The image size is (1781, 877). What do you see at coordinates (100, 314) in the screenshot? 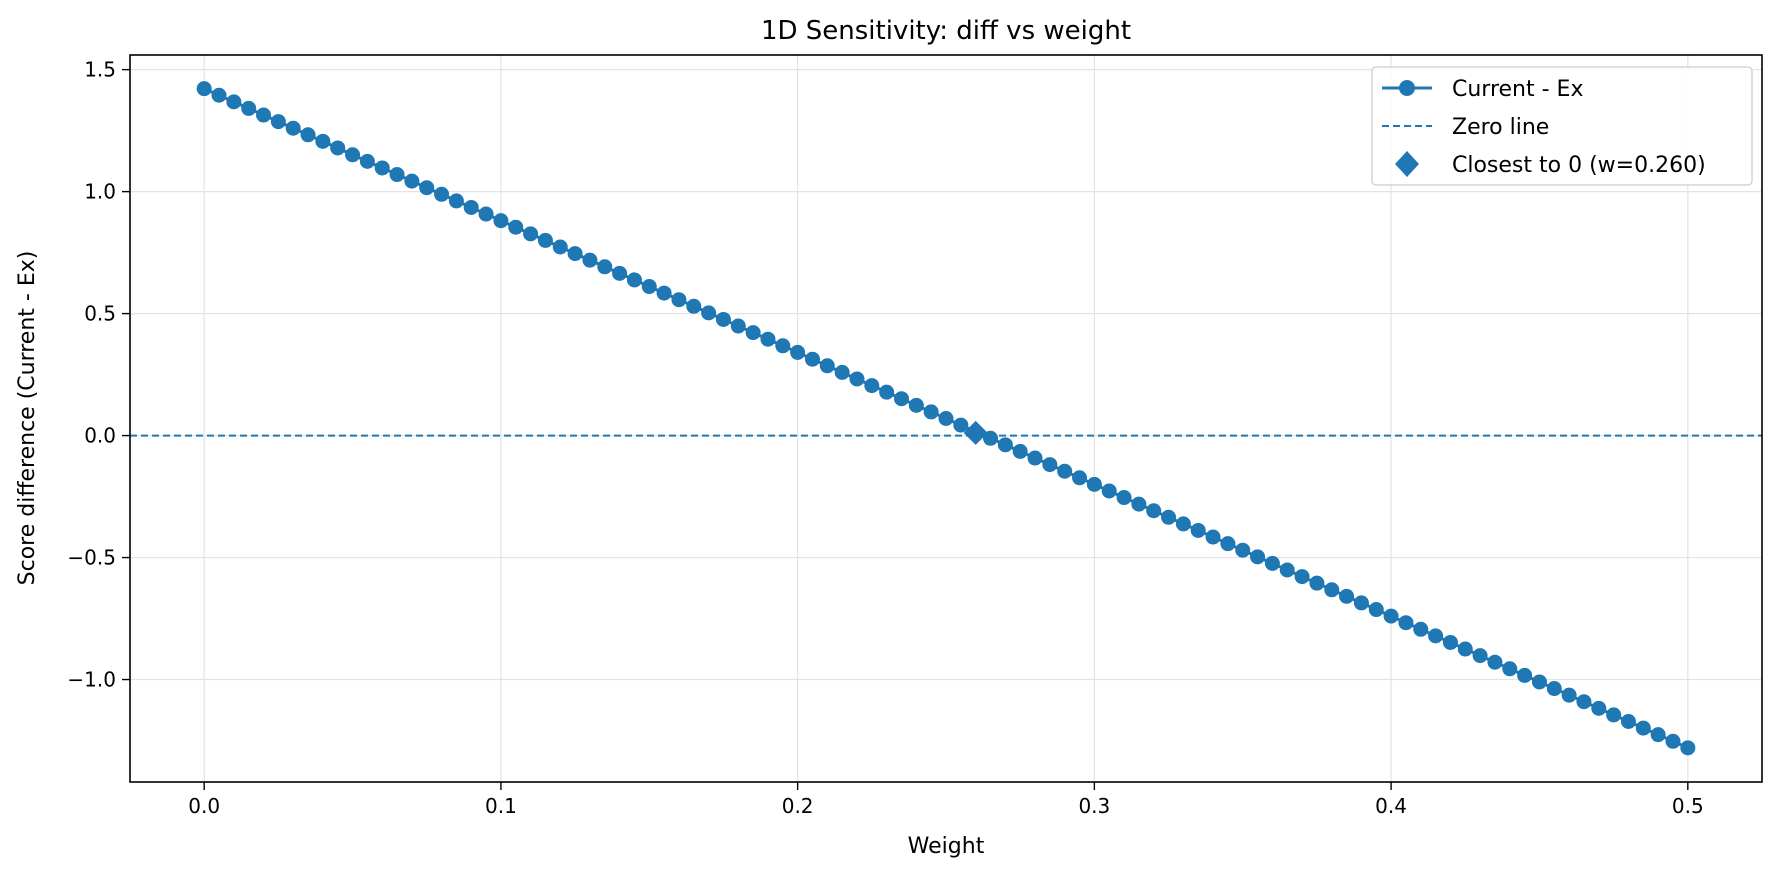
I see `y-tick-label: 0.5` at bounding box center [100, 314].